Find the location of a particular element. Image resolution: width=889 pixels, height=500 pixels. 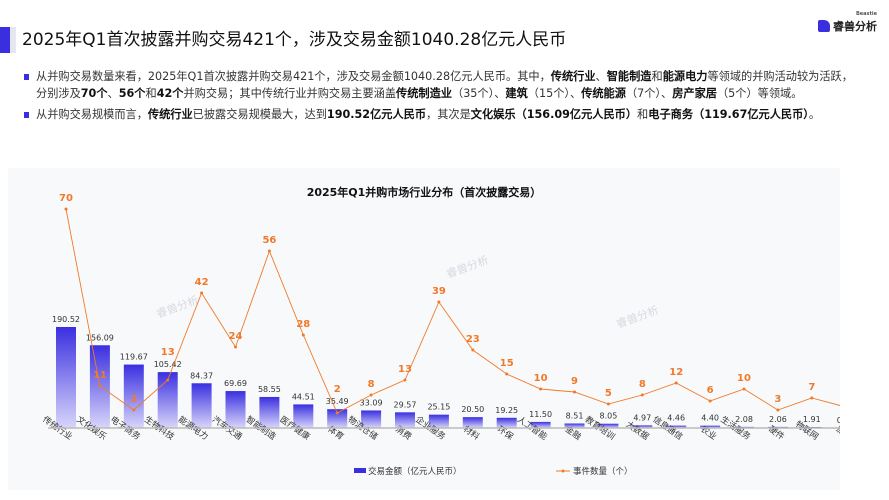

bar-value-label: 2.06 is located at coordinates (778, 419).